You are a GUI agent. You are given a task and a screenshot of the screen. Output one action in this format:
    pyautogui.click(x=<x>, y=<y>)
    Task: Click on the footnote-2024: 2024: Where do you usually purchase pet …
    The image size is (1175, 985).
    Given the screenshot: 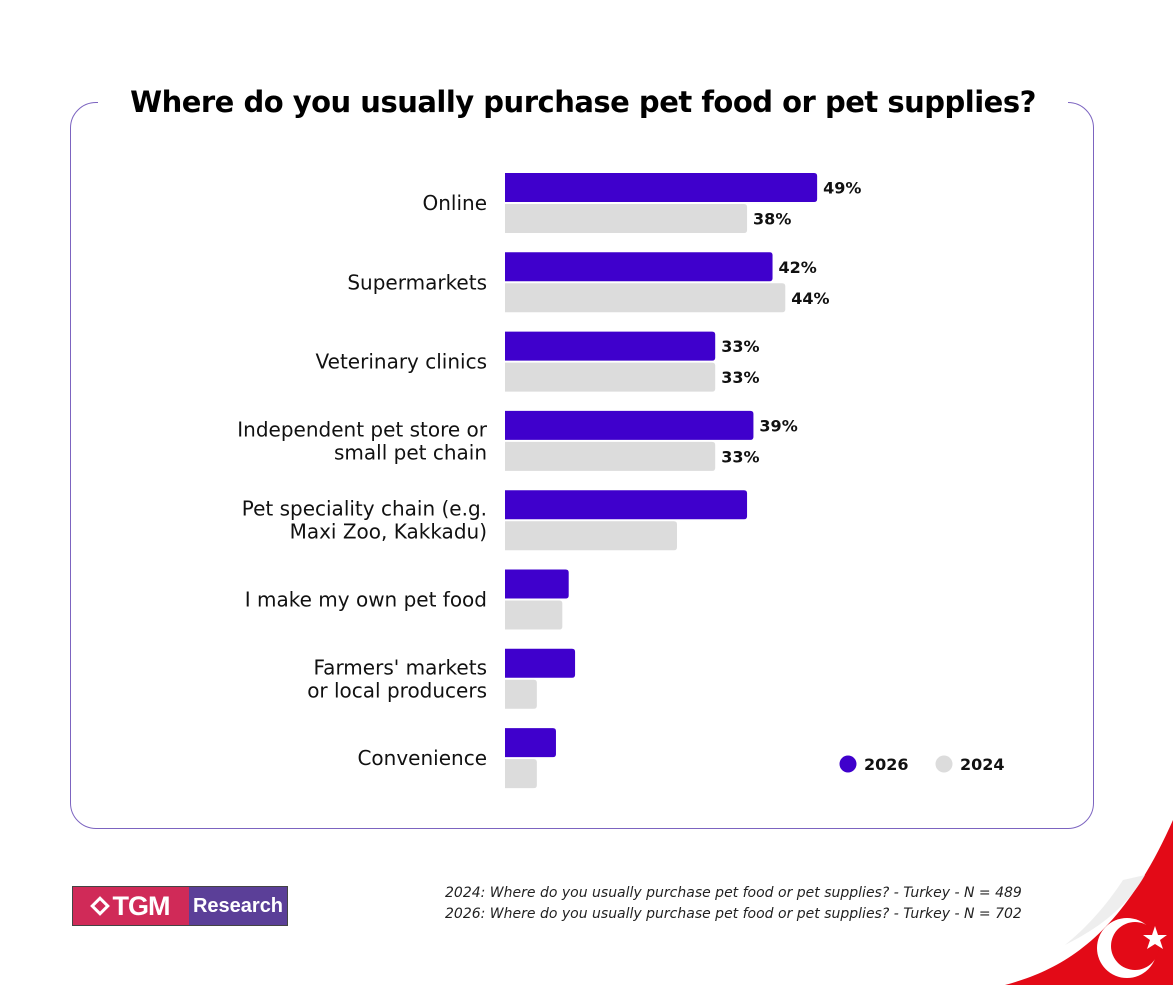 What is the action you would take?
    pyautogui.click(x=733, y=893)
    